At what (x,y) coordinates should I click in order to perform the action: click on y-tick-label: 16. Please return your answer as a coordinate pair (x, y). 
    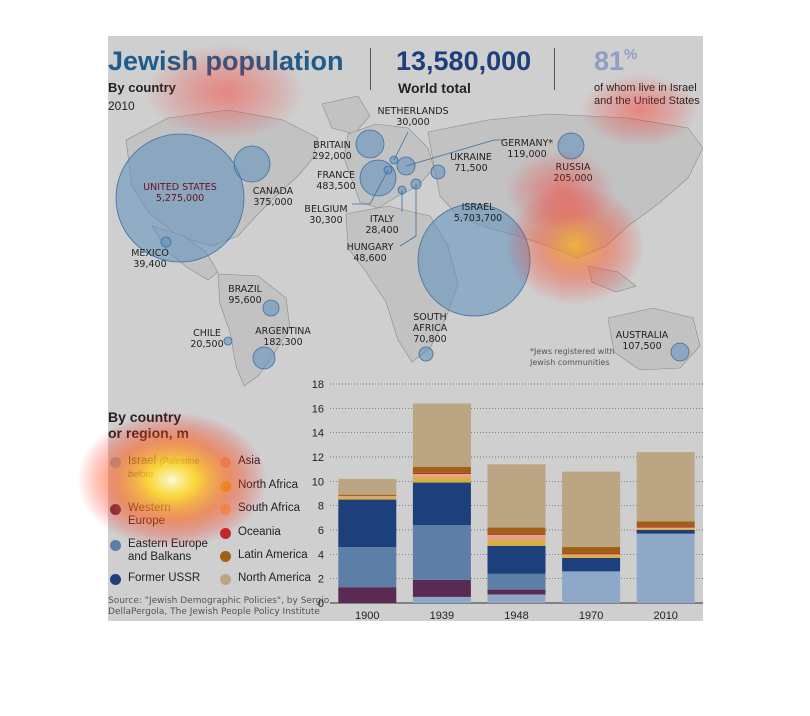
    Looking at the image, I should click on (318, 409).